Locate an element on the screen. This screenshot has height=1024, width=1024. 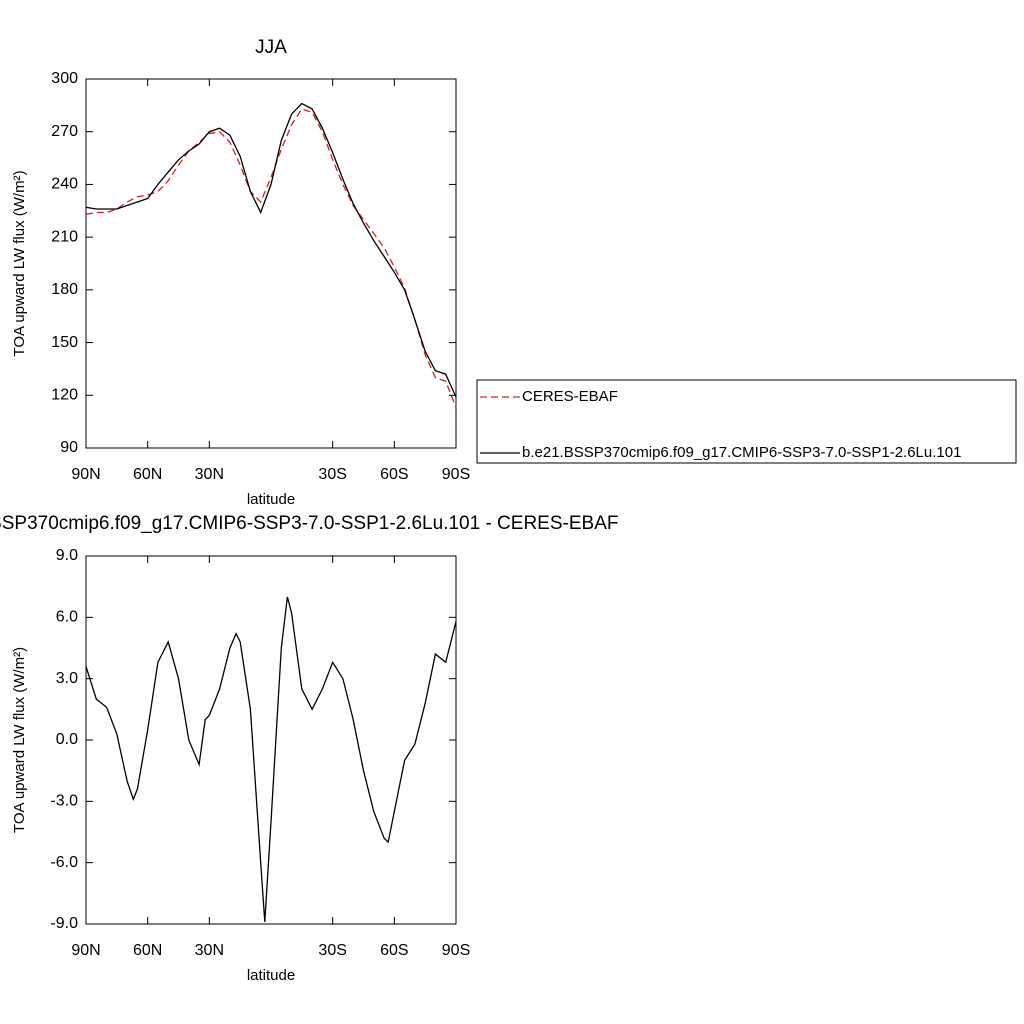
y-tick-label: 240 is located at coordinates (64, 184).